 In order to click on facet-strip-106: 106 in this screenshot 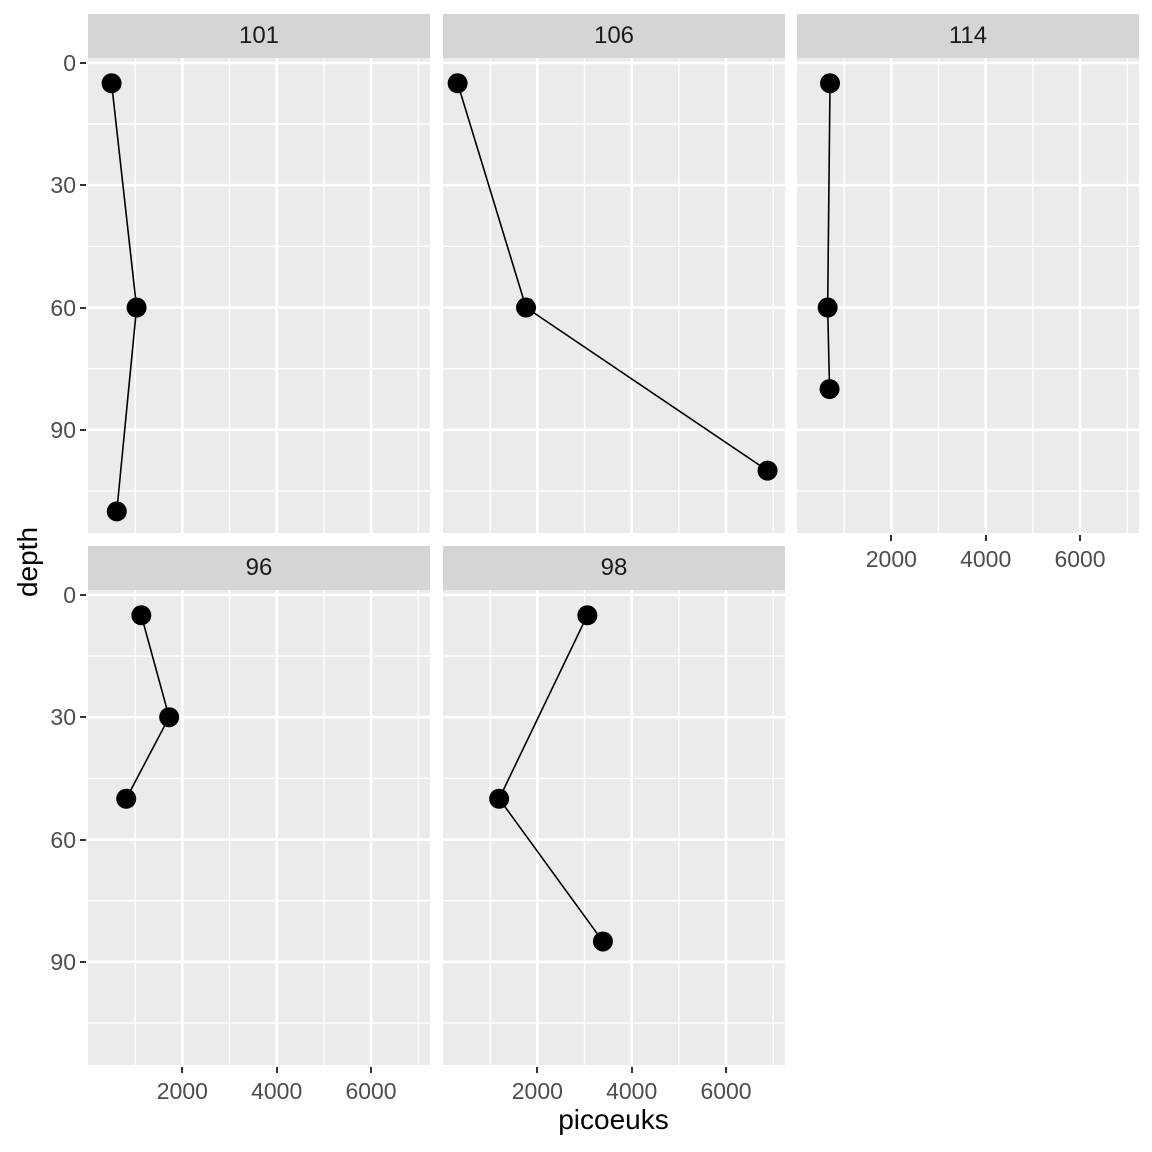, I will do `click(614, 36)`.